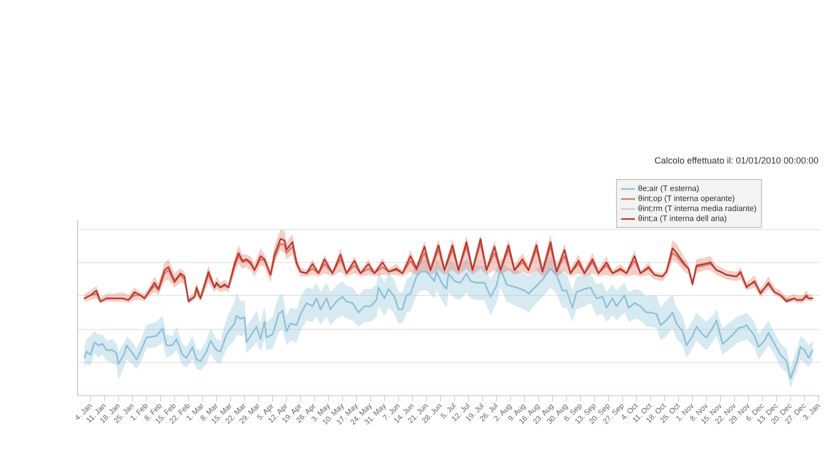 Image resolution: width=832 pixels, height=468 pixels. Describe the element at coordinates (682, 218) in the screenshot. I see `legend-label: θint;a (T interna dell aria)` at that location.